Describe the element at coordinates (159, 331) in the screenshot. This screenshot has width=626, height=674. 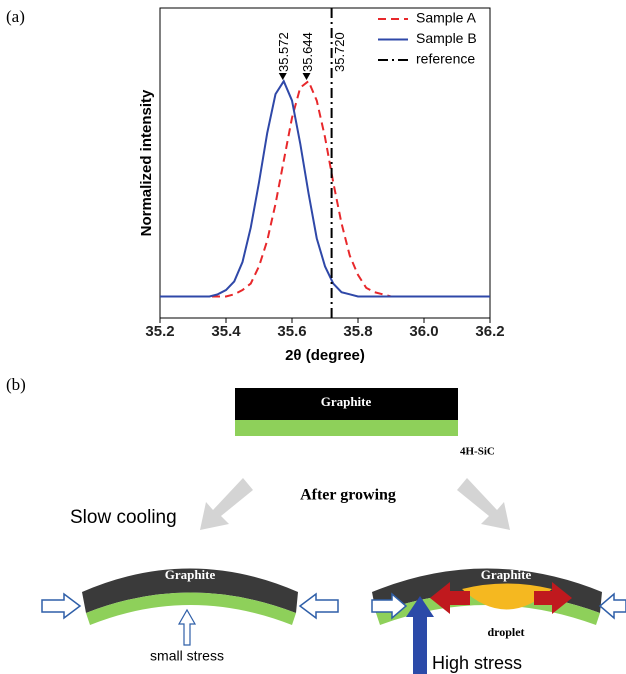
I see `x-tick-label: 35.2` at that location.